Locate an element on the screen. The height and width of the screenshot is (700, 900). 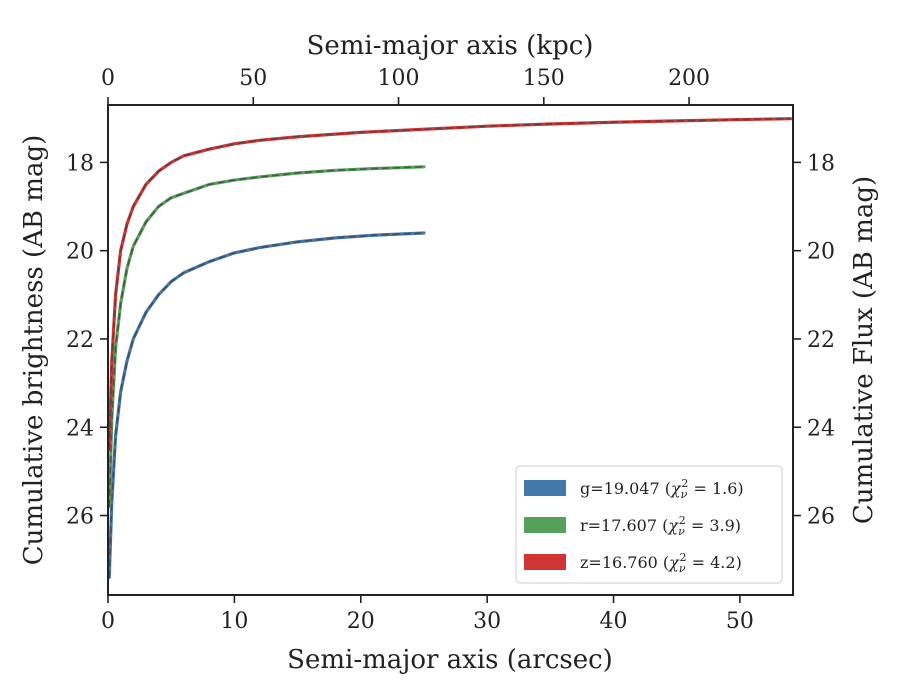
right-y-tick-label-4: 26 is located at coordinates (821, 517).